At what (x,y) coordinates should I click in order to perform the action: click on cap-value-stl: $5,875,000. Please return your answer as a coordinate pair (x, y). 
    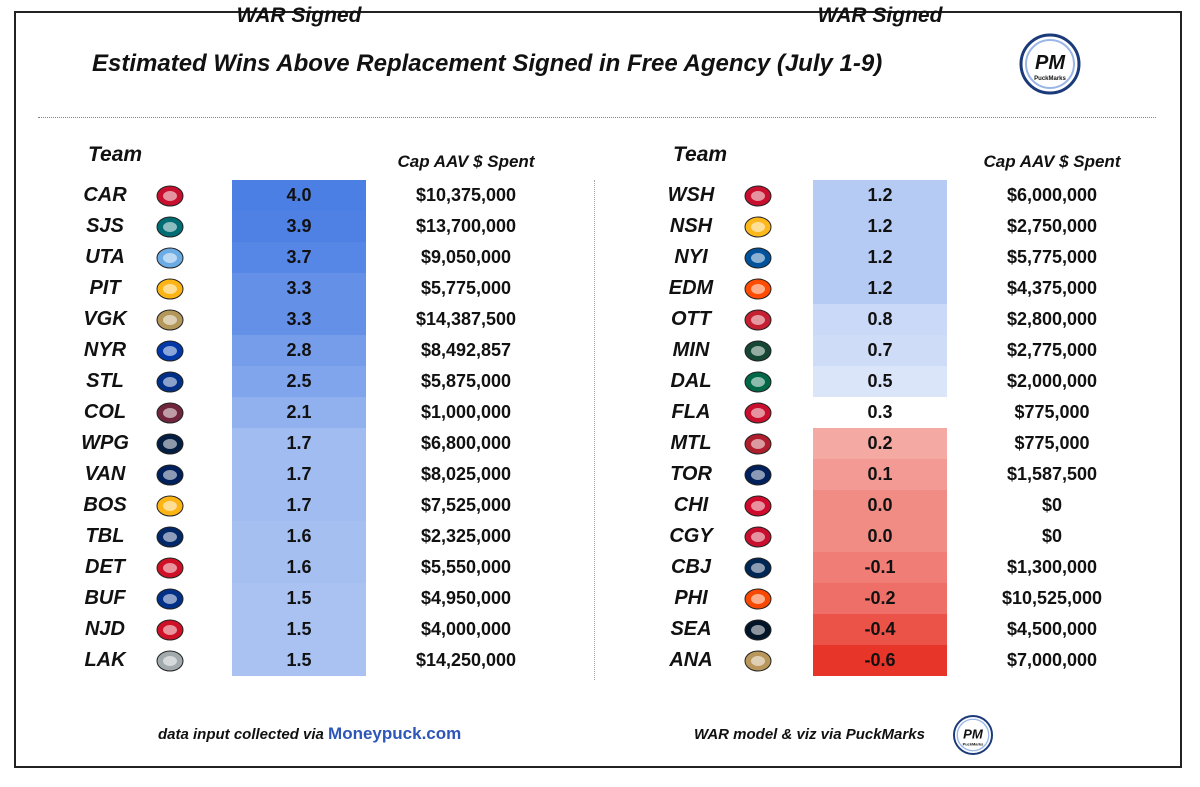
    Looking at the image, I should click on (466, 381).